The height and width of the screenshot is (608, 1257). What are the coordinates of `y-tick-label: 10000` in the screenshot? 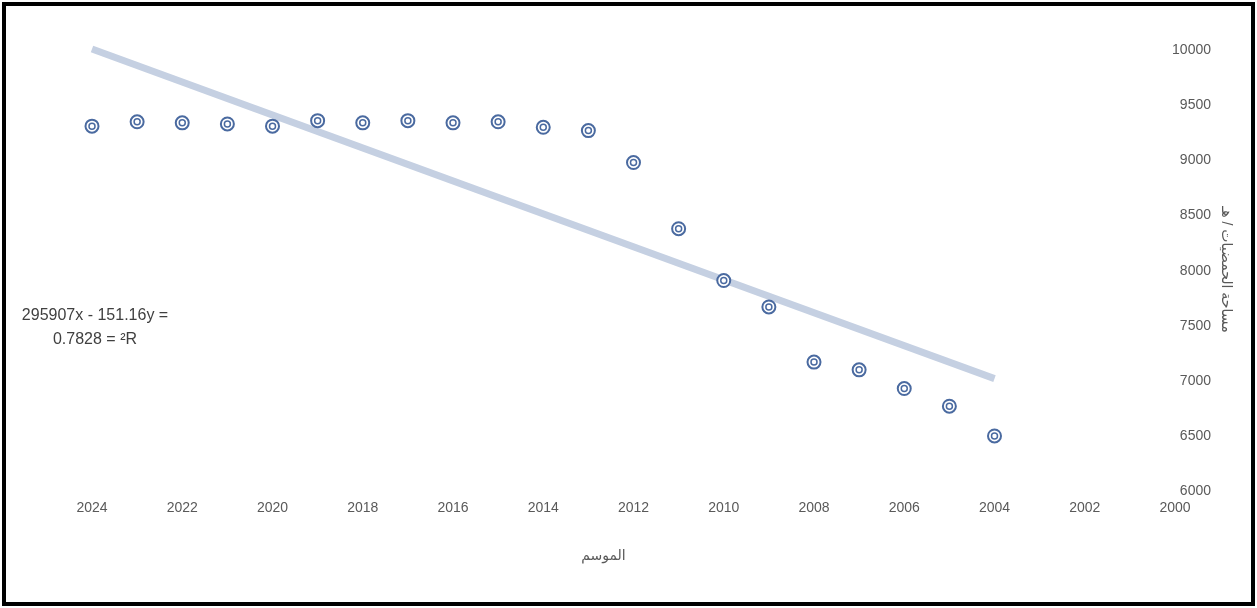 It's located at (1192, 49).